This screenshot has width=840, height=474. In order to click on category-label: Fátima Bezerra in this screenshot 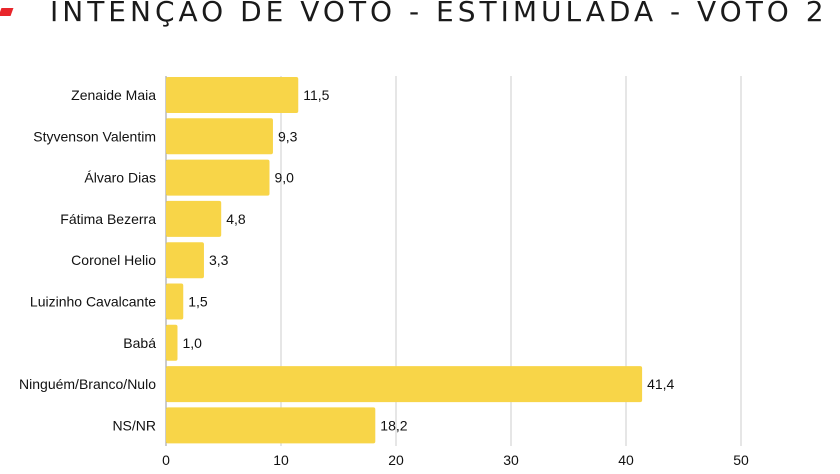, I will do `click(108, 219)`.